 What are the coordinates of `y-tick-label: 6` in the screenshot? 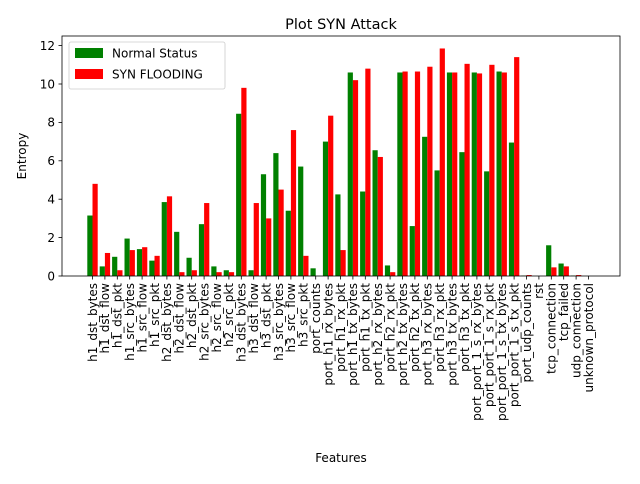 It's located at (51, 161).